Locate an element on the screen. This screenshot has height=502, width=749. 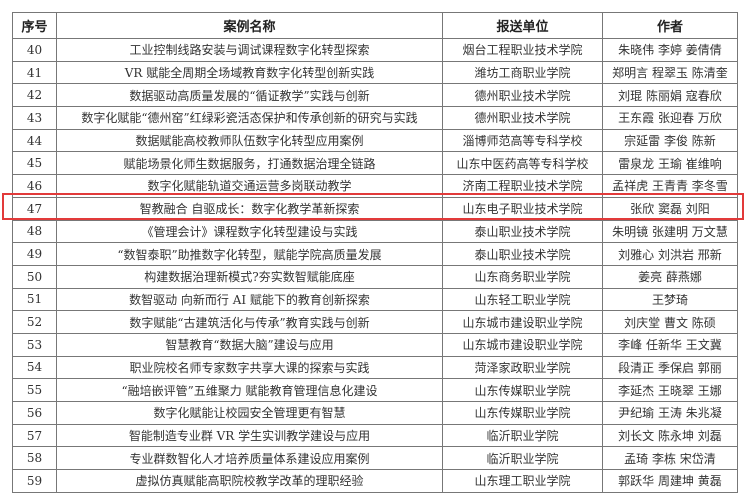
cell-name: VR 赋能全周期全场域教育数字化转型创新实践 is located at coordinates (249, 72).